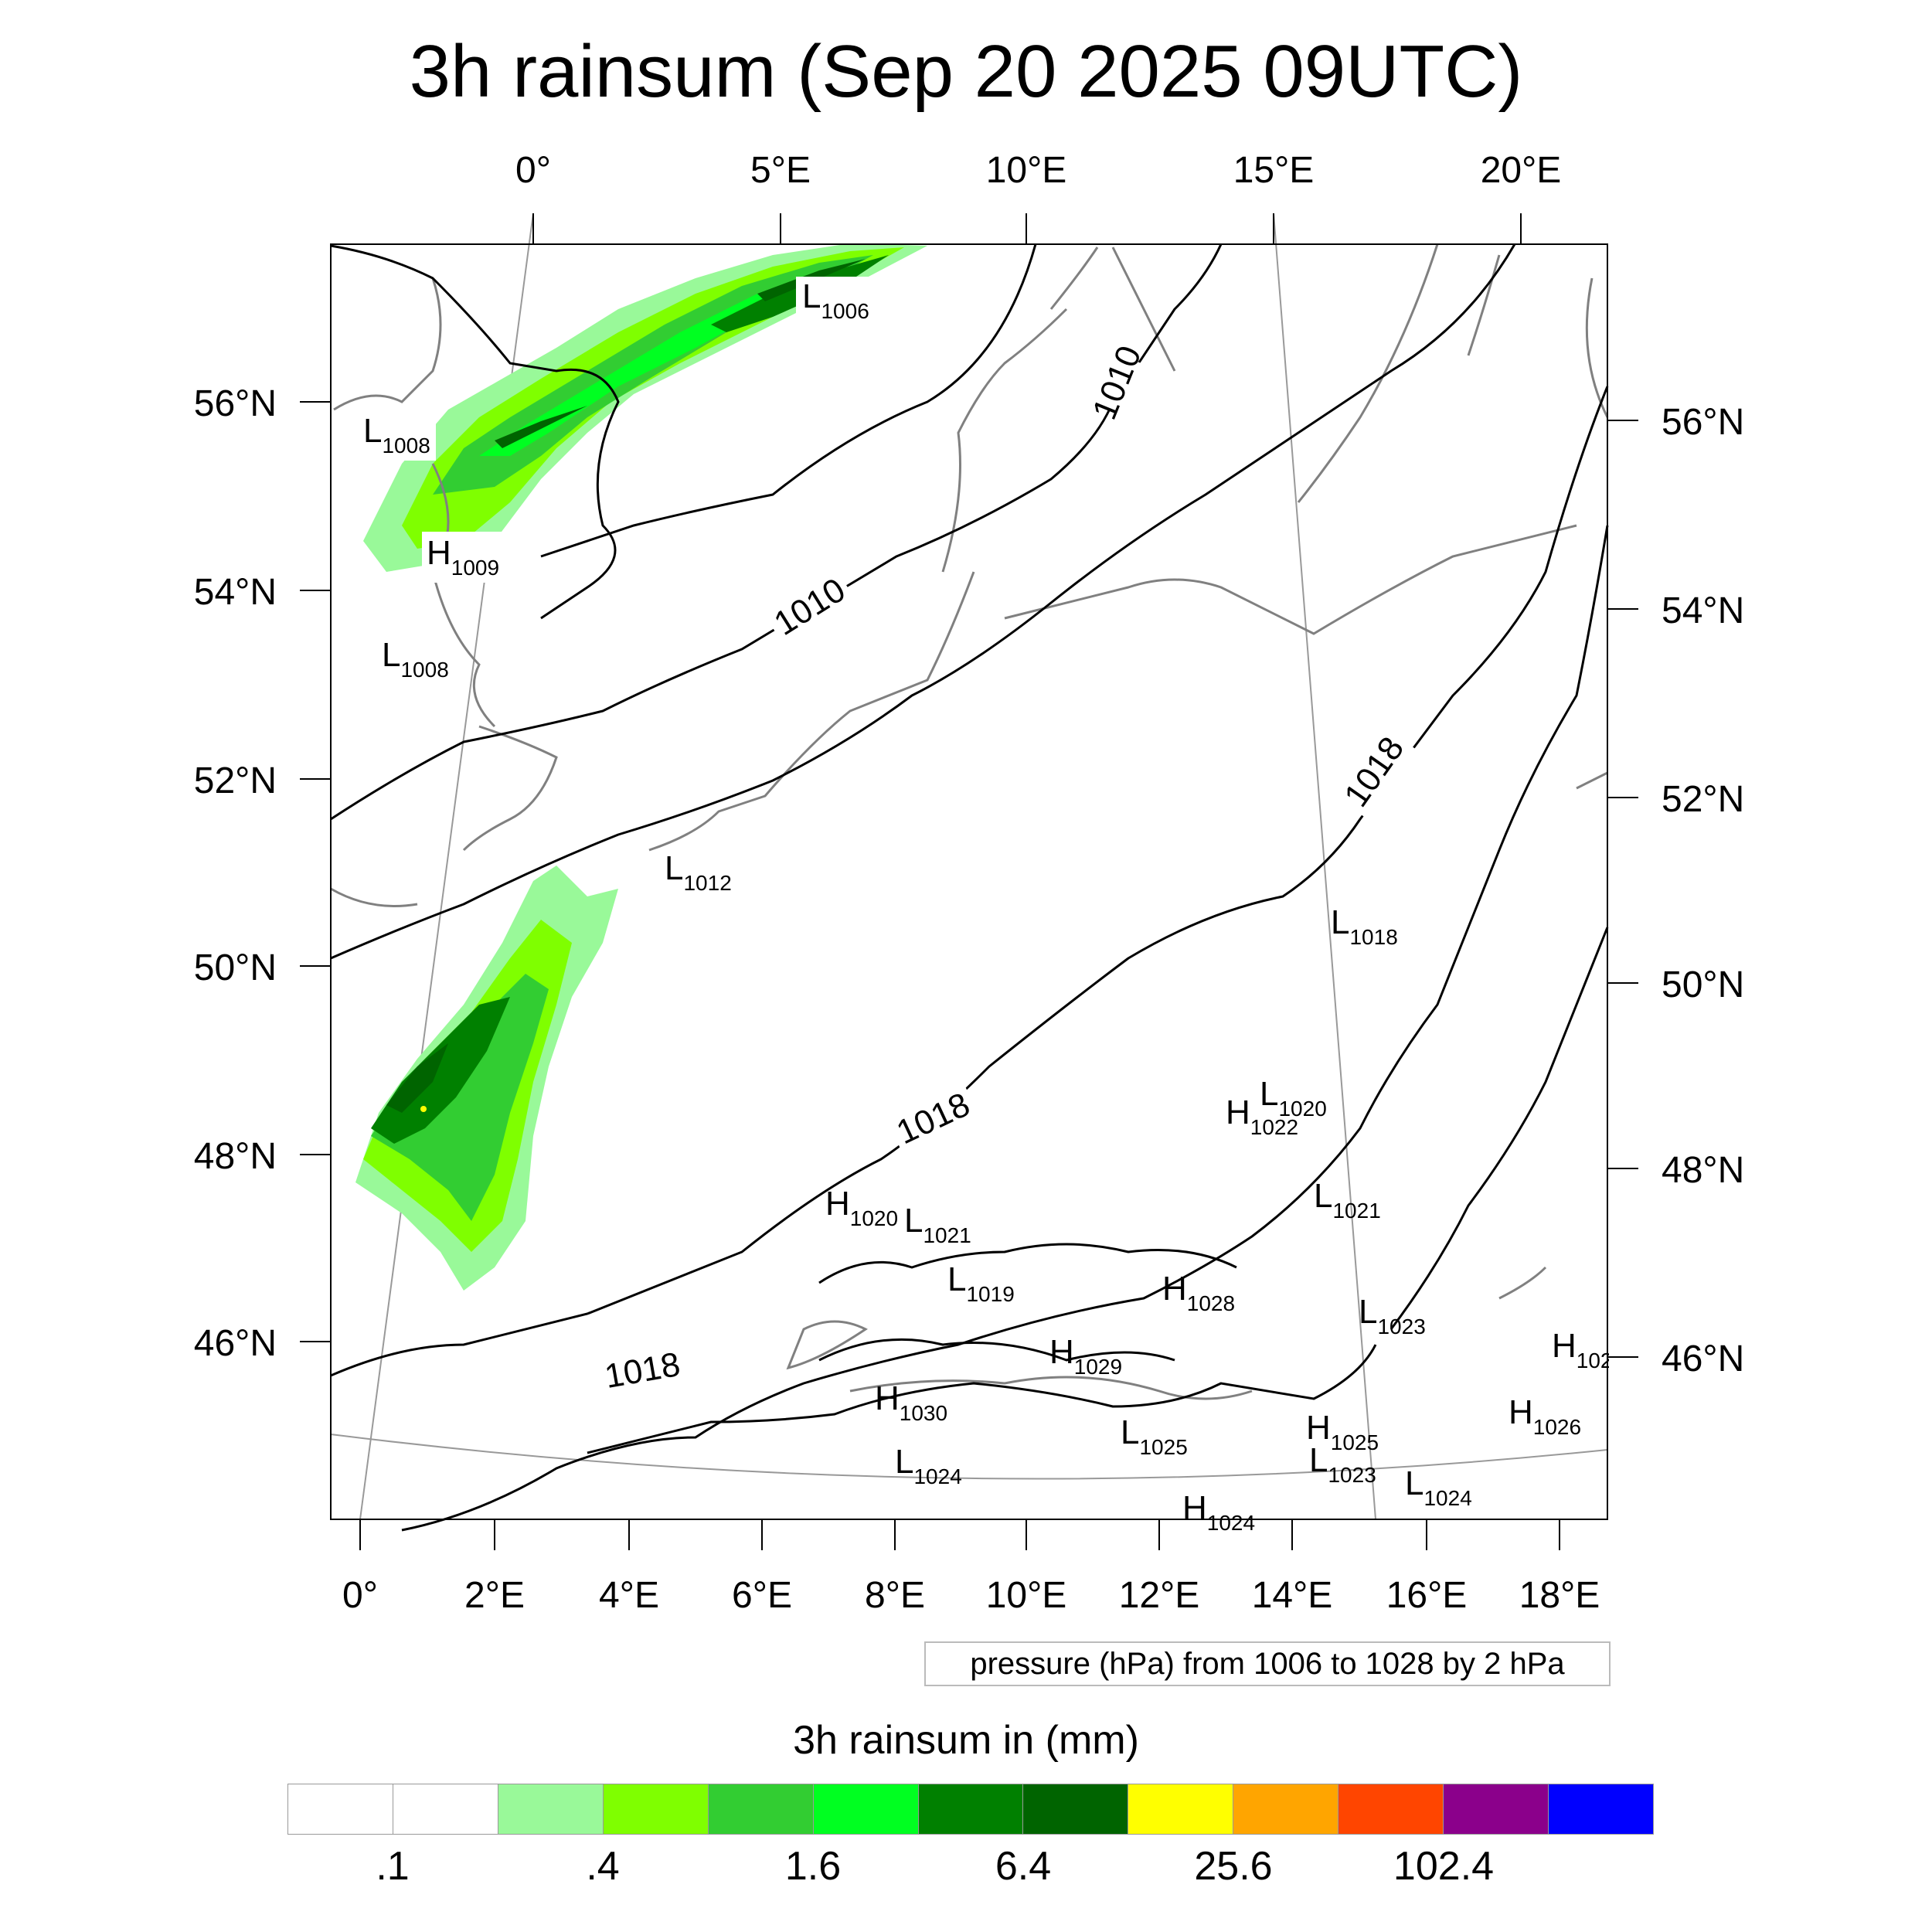 The image size is (1932, 1932). Describe the element at coordinates (463, 557) in the screenshot. I see `high-center-label: H1009` at that location.